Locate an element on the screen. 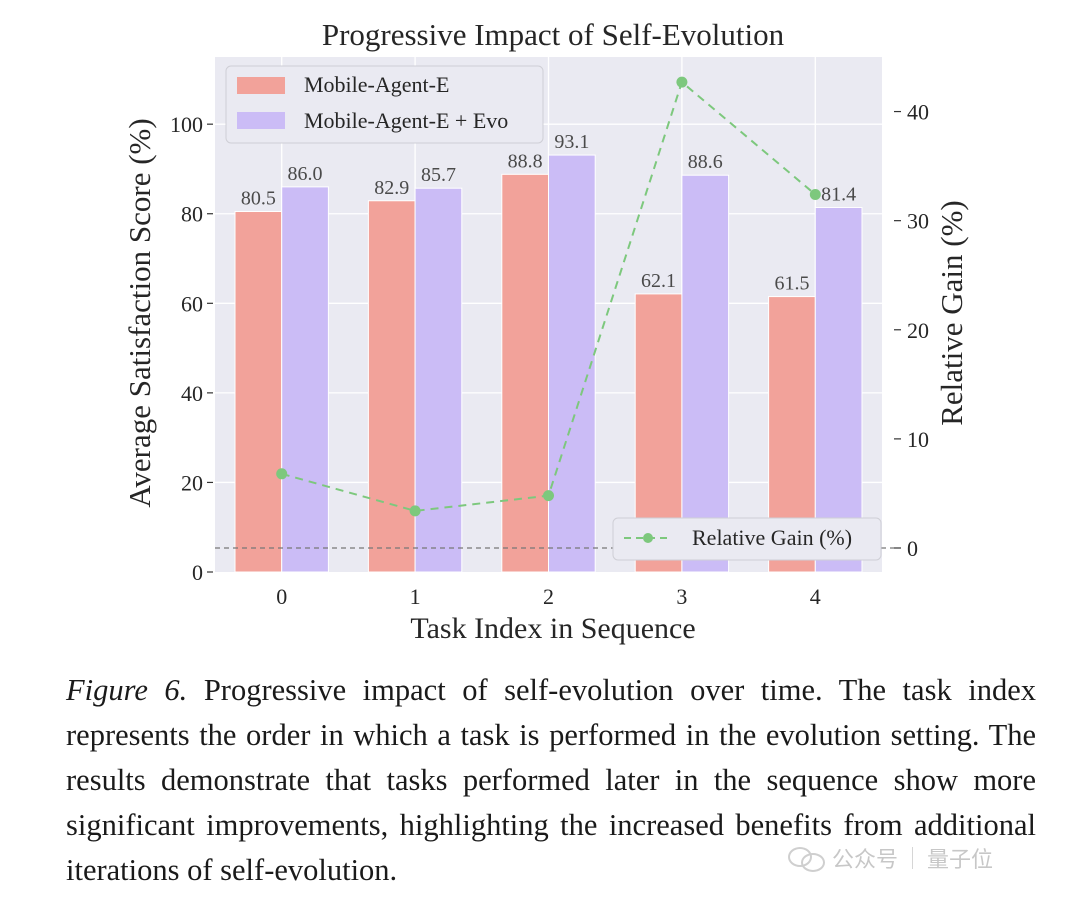 The width and height of the screenshot is (1080, 901). legend-marker-relative-gain is located at coordinates (648, 538).